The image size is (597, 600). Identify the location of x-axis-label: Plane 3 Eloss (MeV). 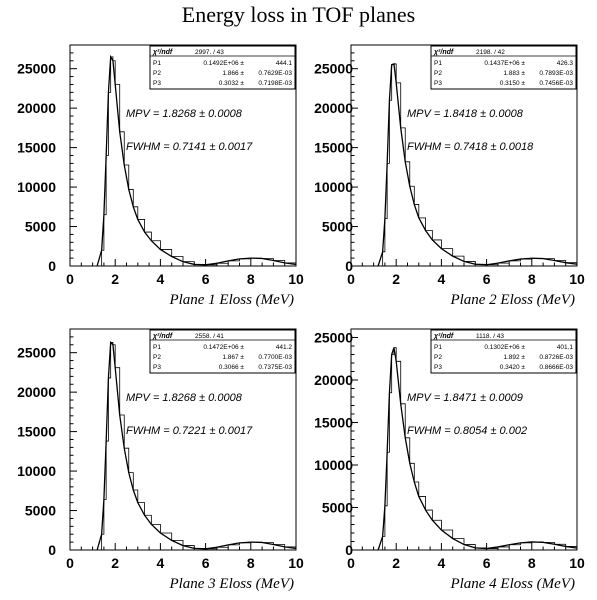
(231, 584).